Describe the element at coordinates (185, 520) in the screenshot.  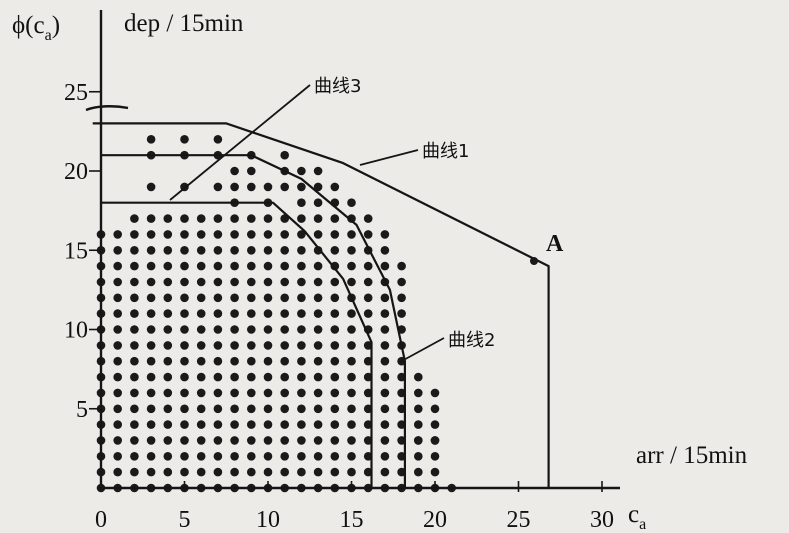
I see `x-tick-label-5: 5` at that location.